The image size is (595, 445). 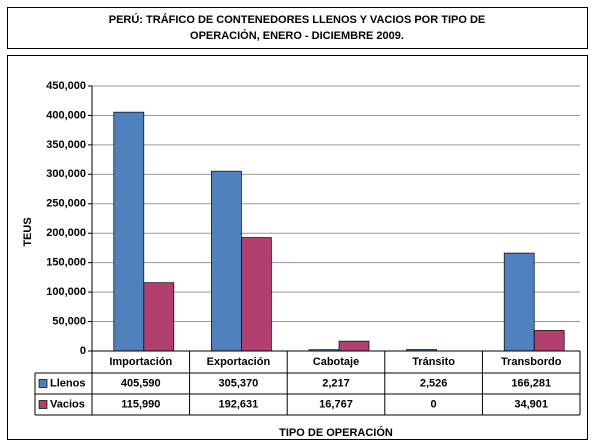 I want to click on x-tick-label: Transbordo, so click(x=531, y=362).